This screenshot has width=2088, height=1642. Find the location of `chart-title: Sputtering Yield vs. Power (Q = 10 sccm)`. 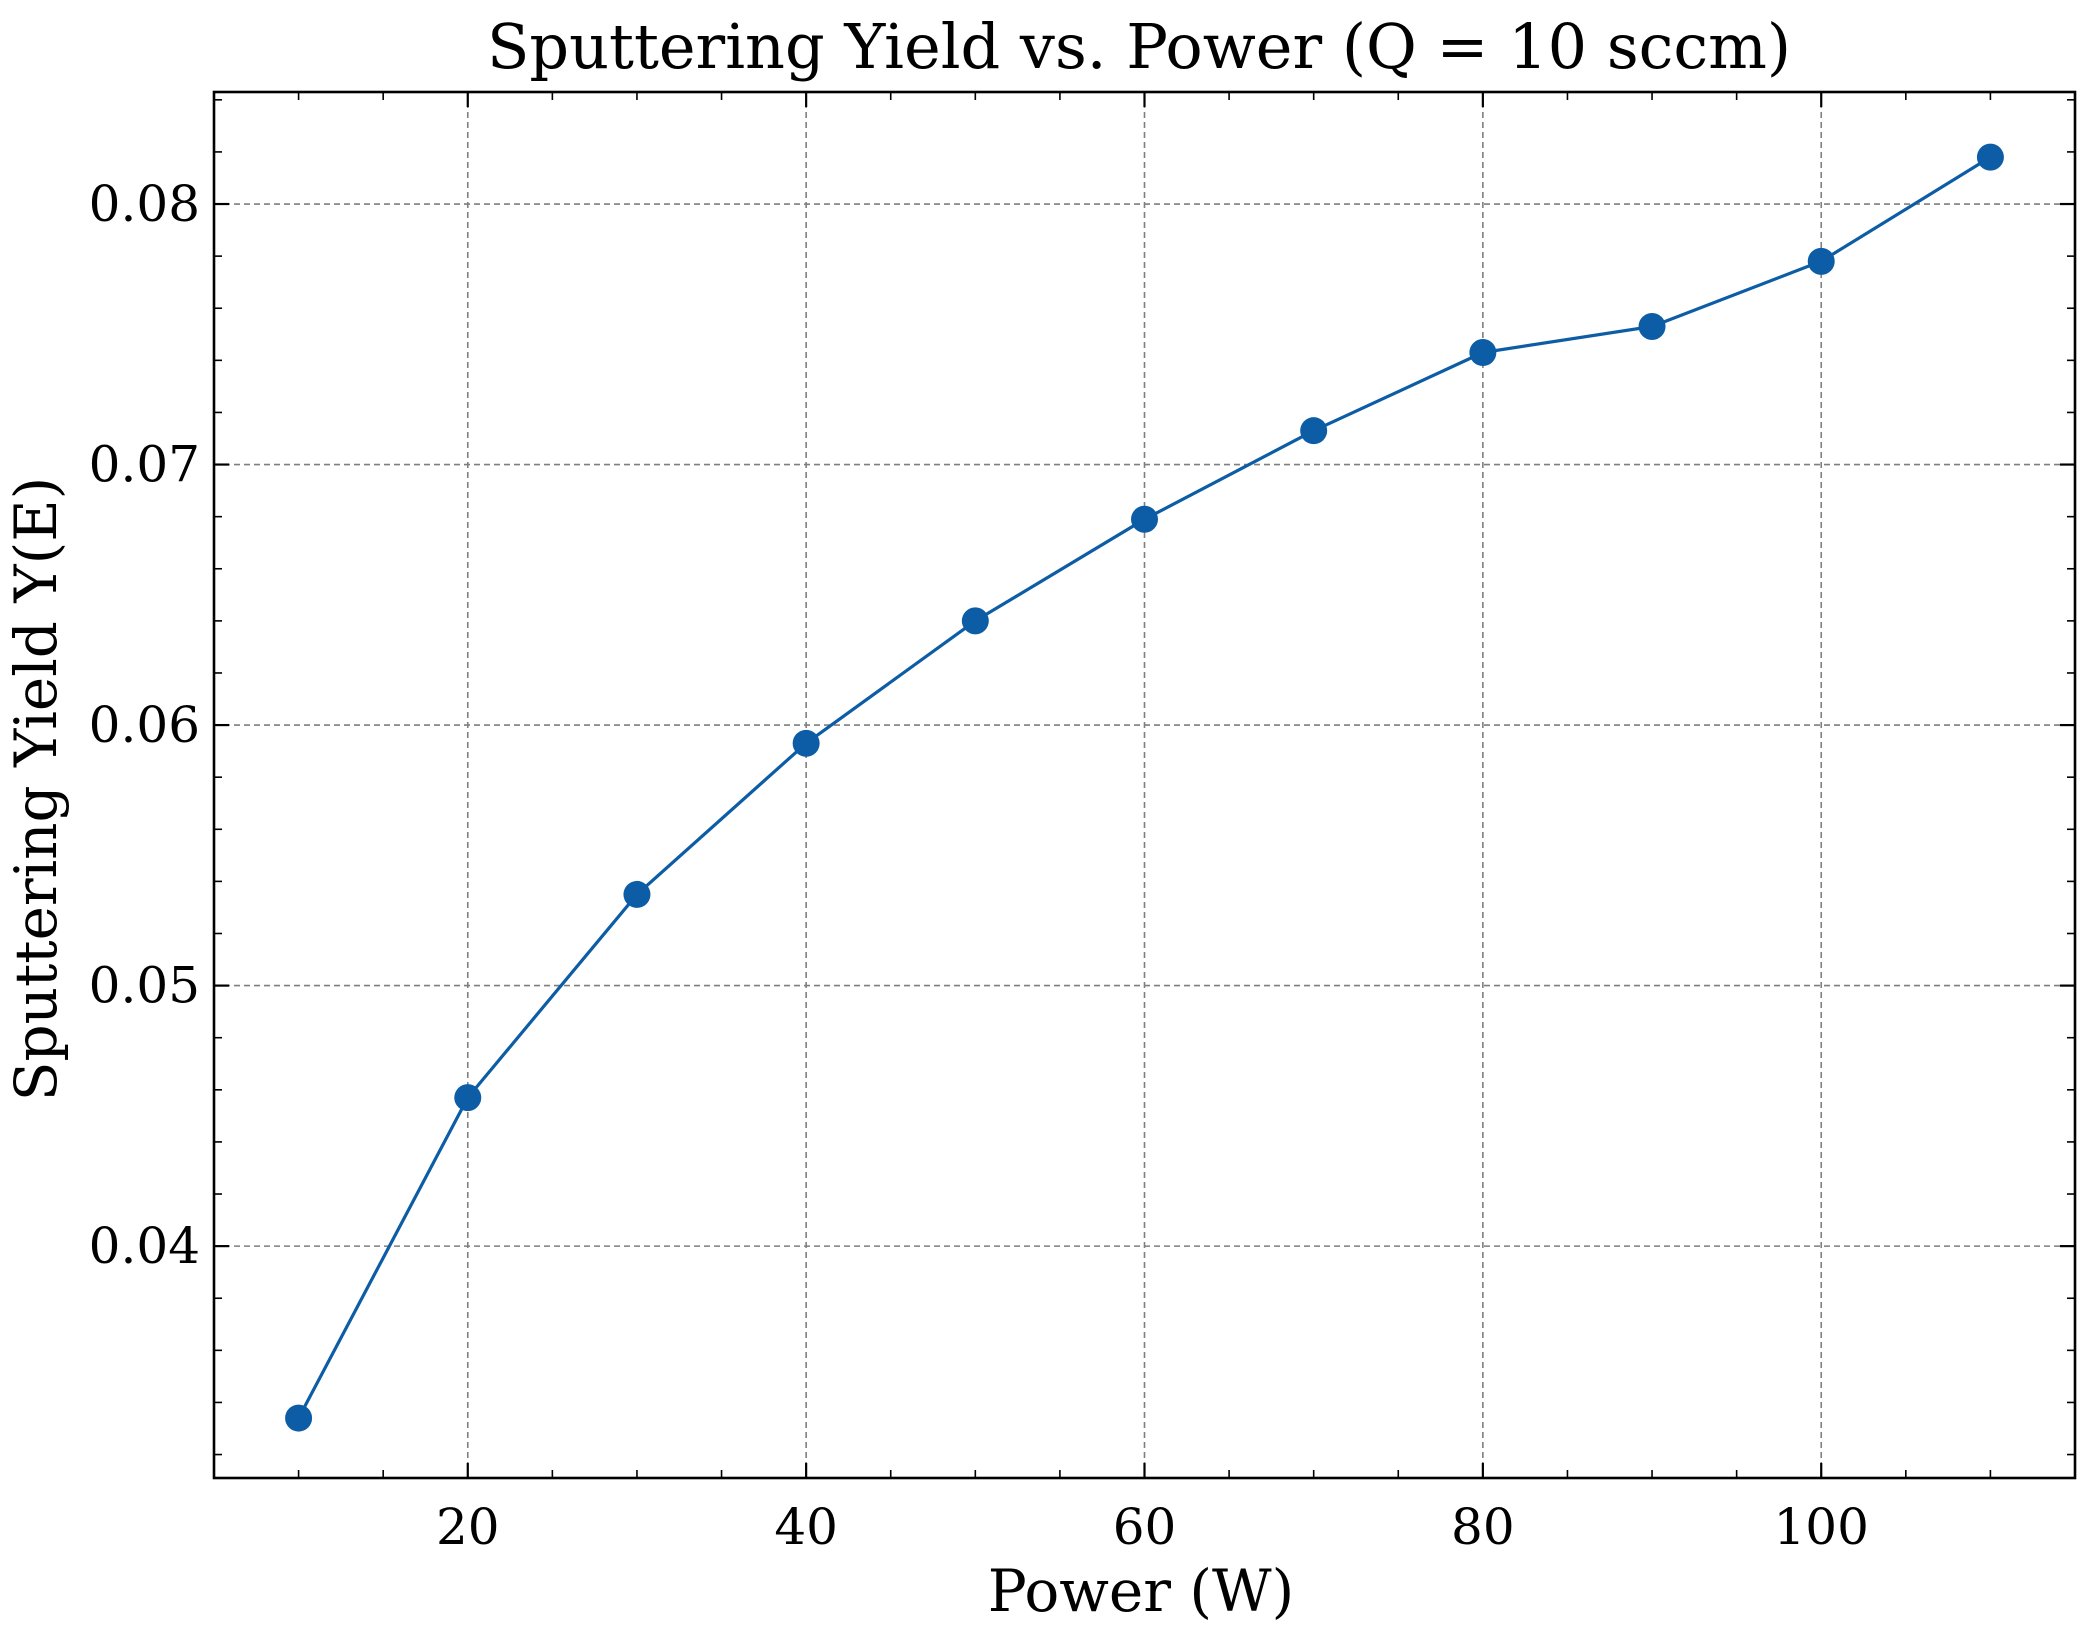

chart-title: Sputtering Yield vs. Power (Q = 10 sccm) is located at coordinates (1139, 46).